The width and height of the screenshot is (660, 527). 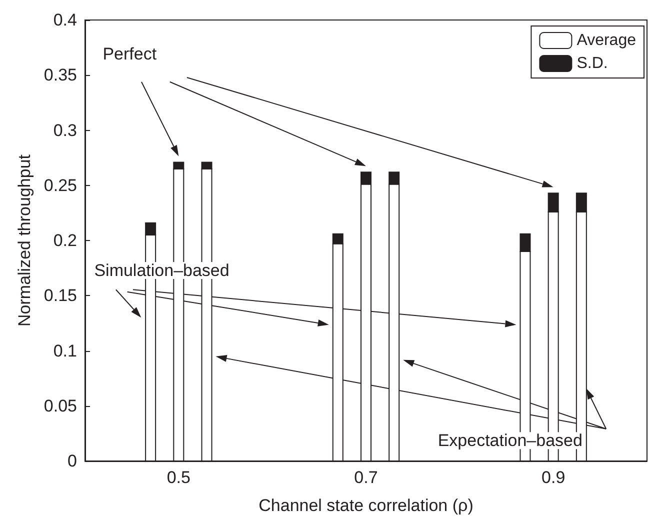 What do you see at coordinates (60, 406) in the screenshot?
I see `y-tick-label: 0.05` at bounding box center [60, 406].